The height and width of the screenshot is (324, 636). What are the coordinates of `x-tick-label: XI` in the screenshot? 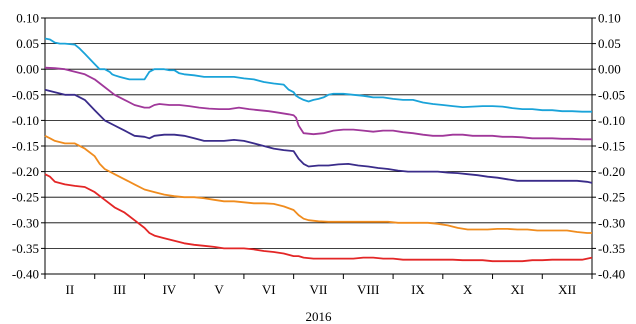 It's located at (518, 289).